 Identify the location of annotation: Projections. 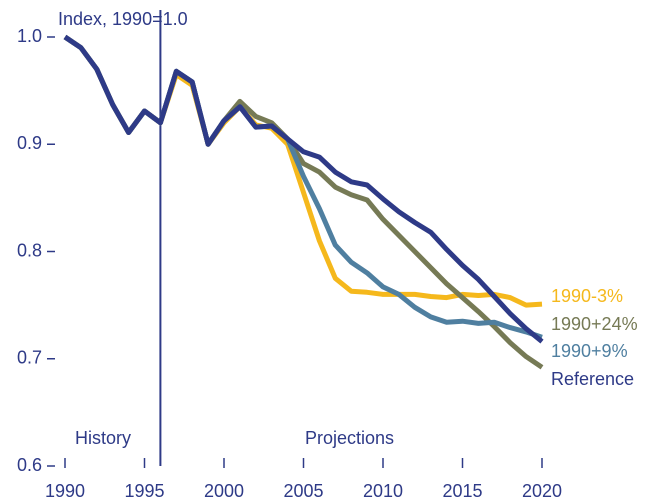
(349, 438).